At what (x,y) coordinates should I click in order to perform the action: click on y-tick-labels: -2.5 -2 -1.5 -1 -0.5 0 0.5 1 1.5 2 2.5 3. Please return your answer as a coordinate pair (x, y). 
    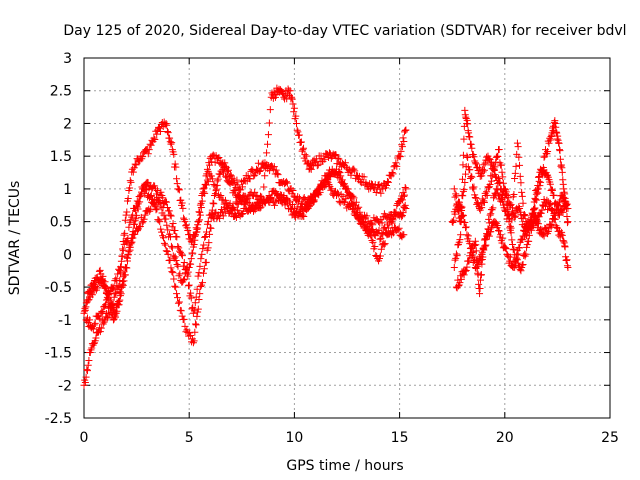
    Looking at the image, I should click on (58, 239).